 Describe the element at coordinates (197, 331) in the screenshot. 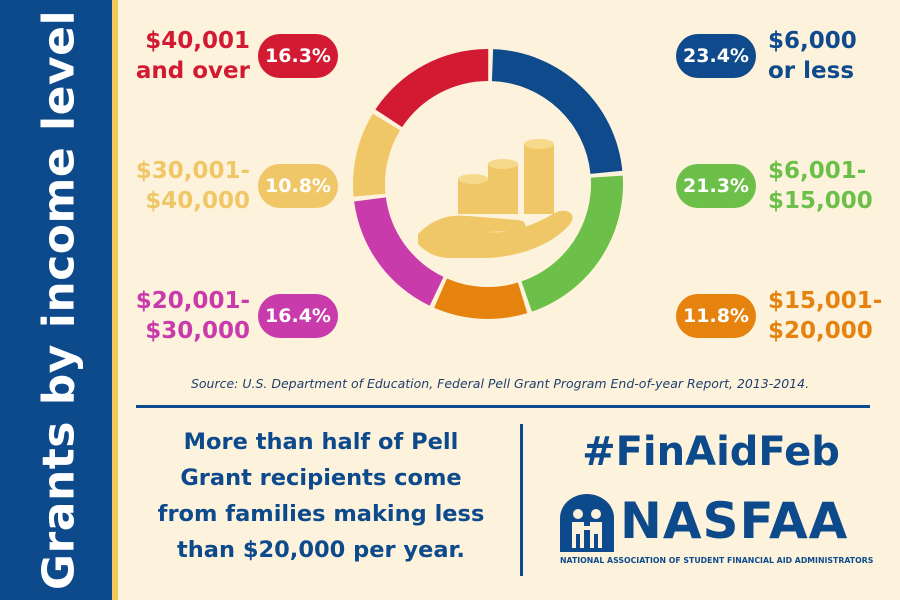

I see `category-label-line: $30,000` at that location.